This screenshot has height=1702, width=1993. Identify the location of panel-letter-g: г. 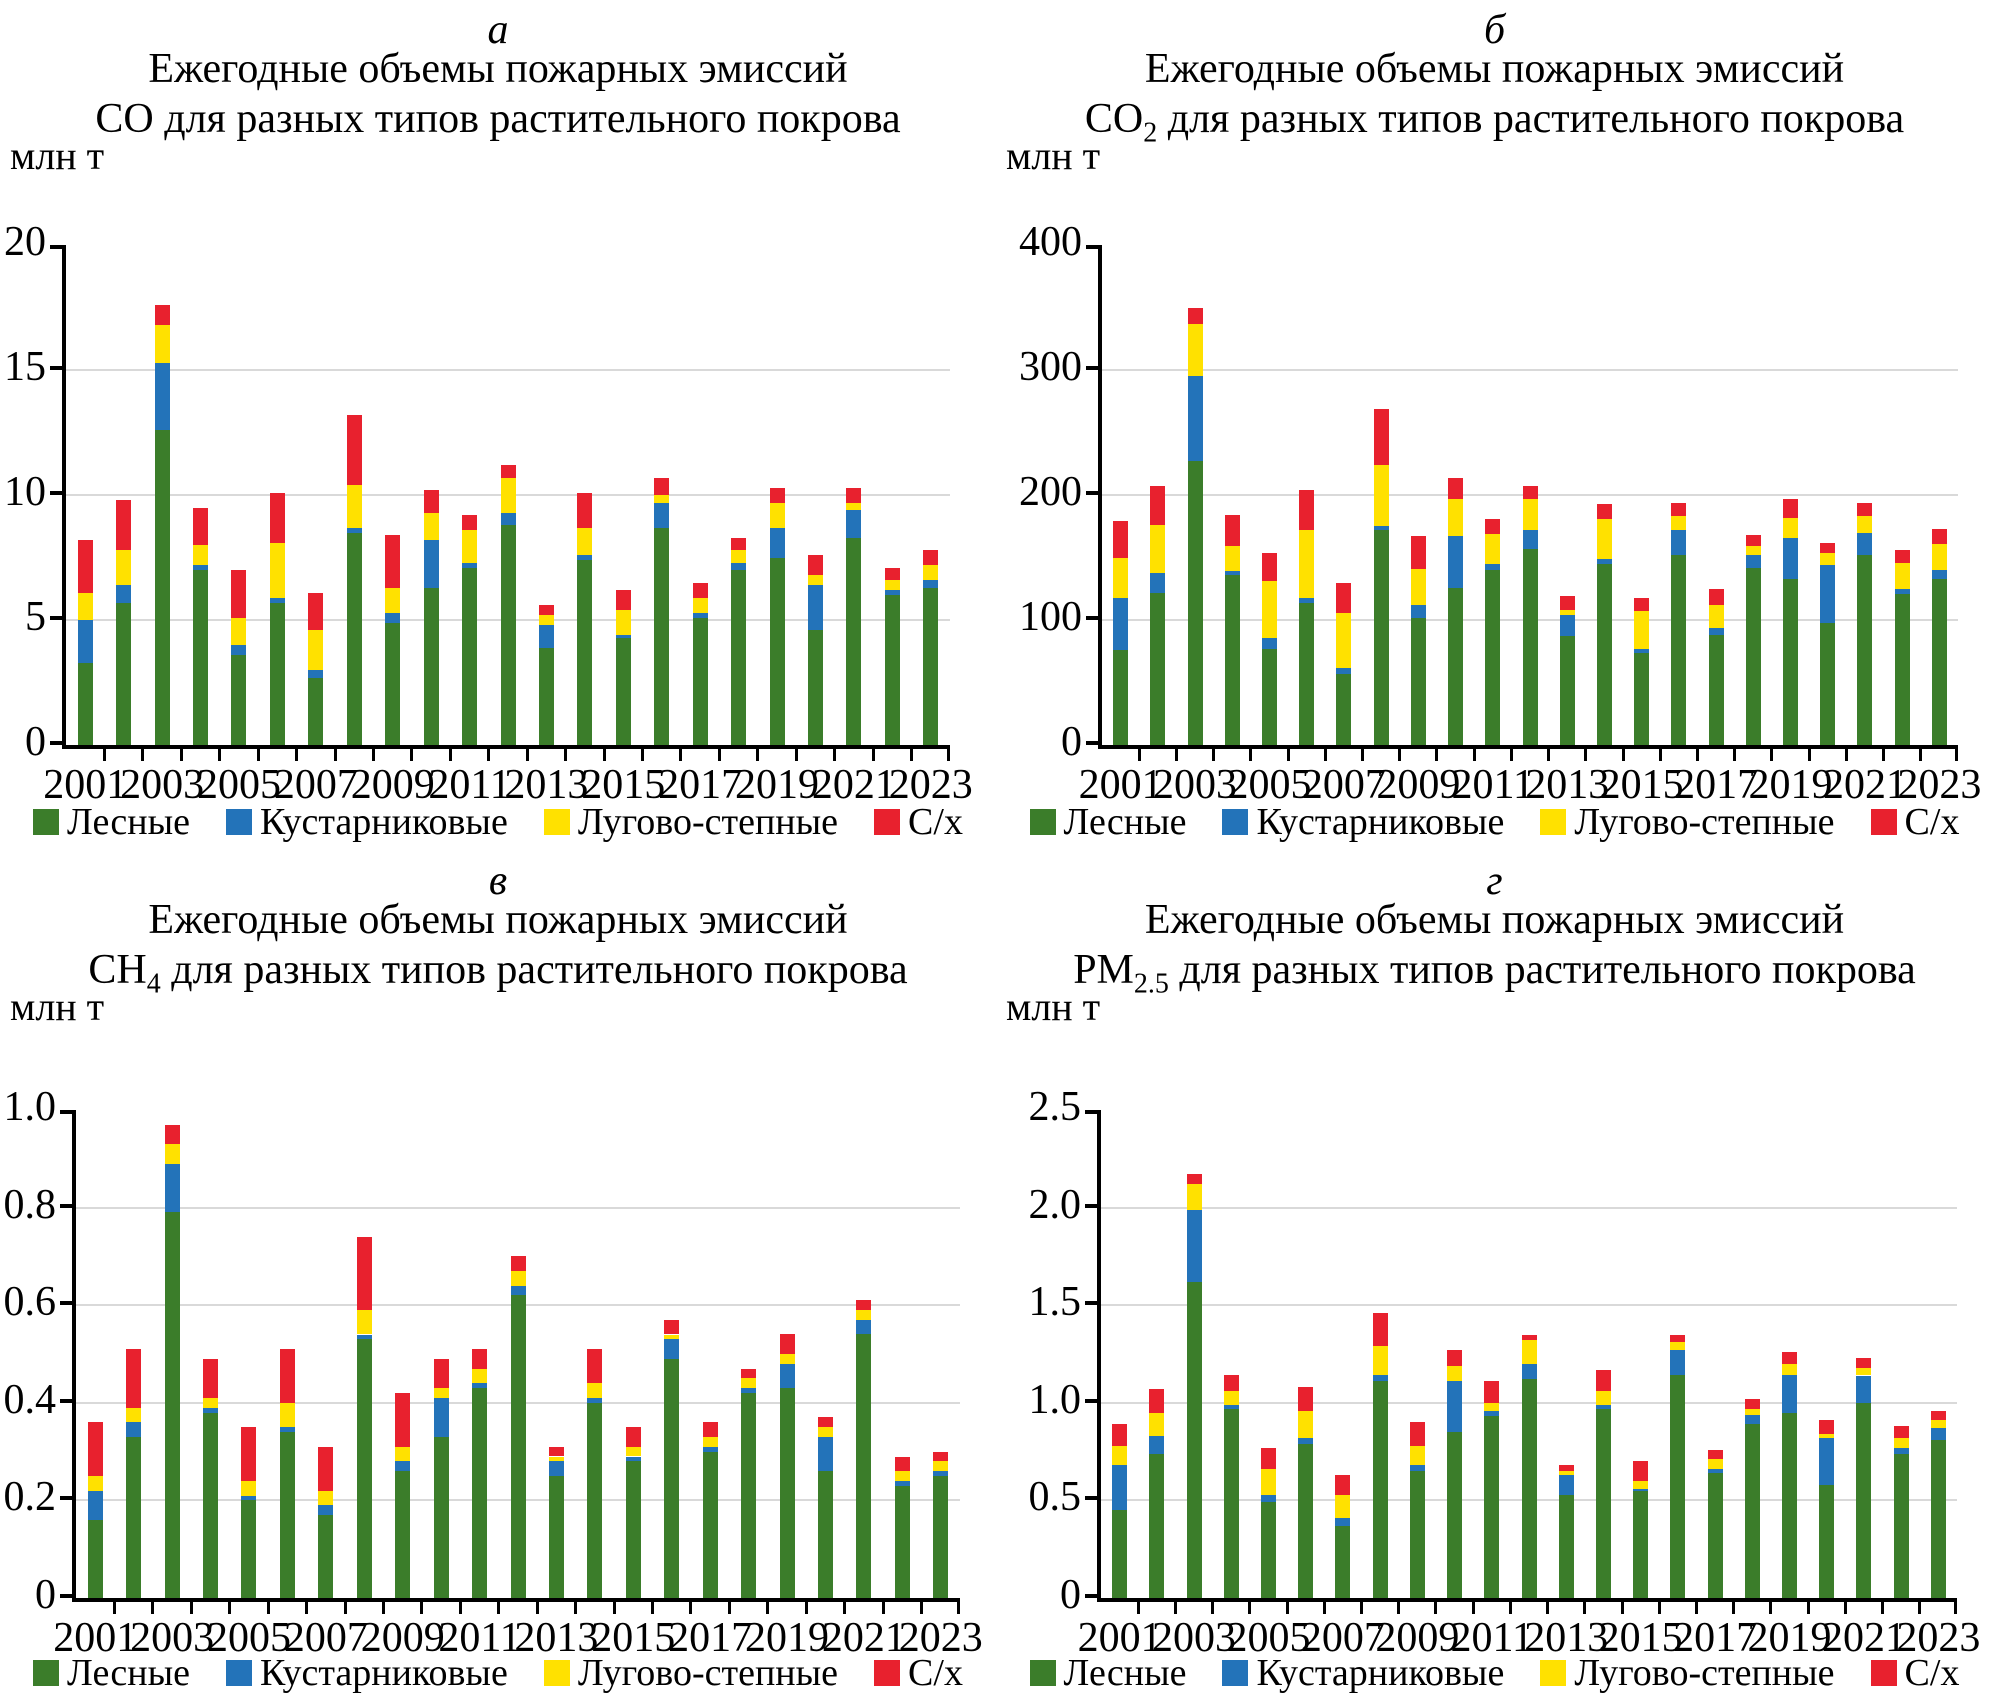
(1494, 881).